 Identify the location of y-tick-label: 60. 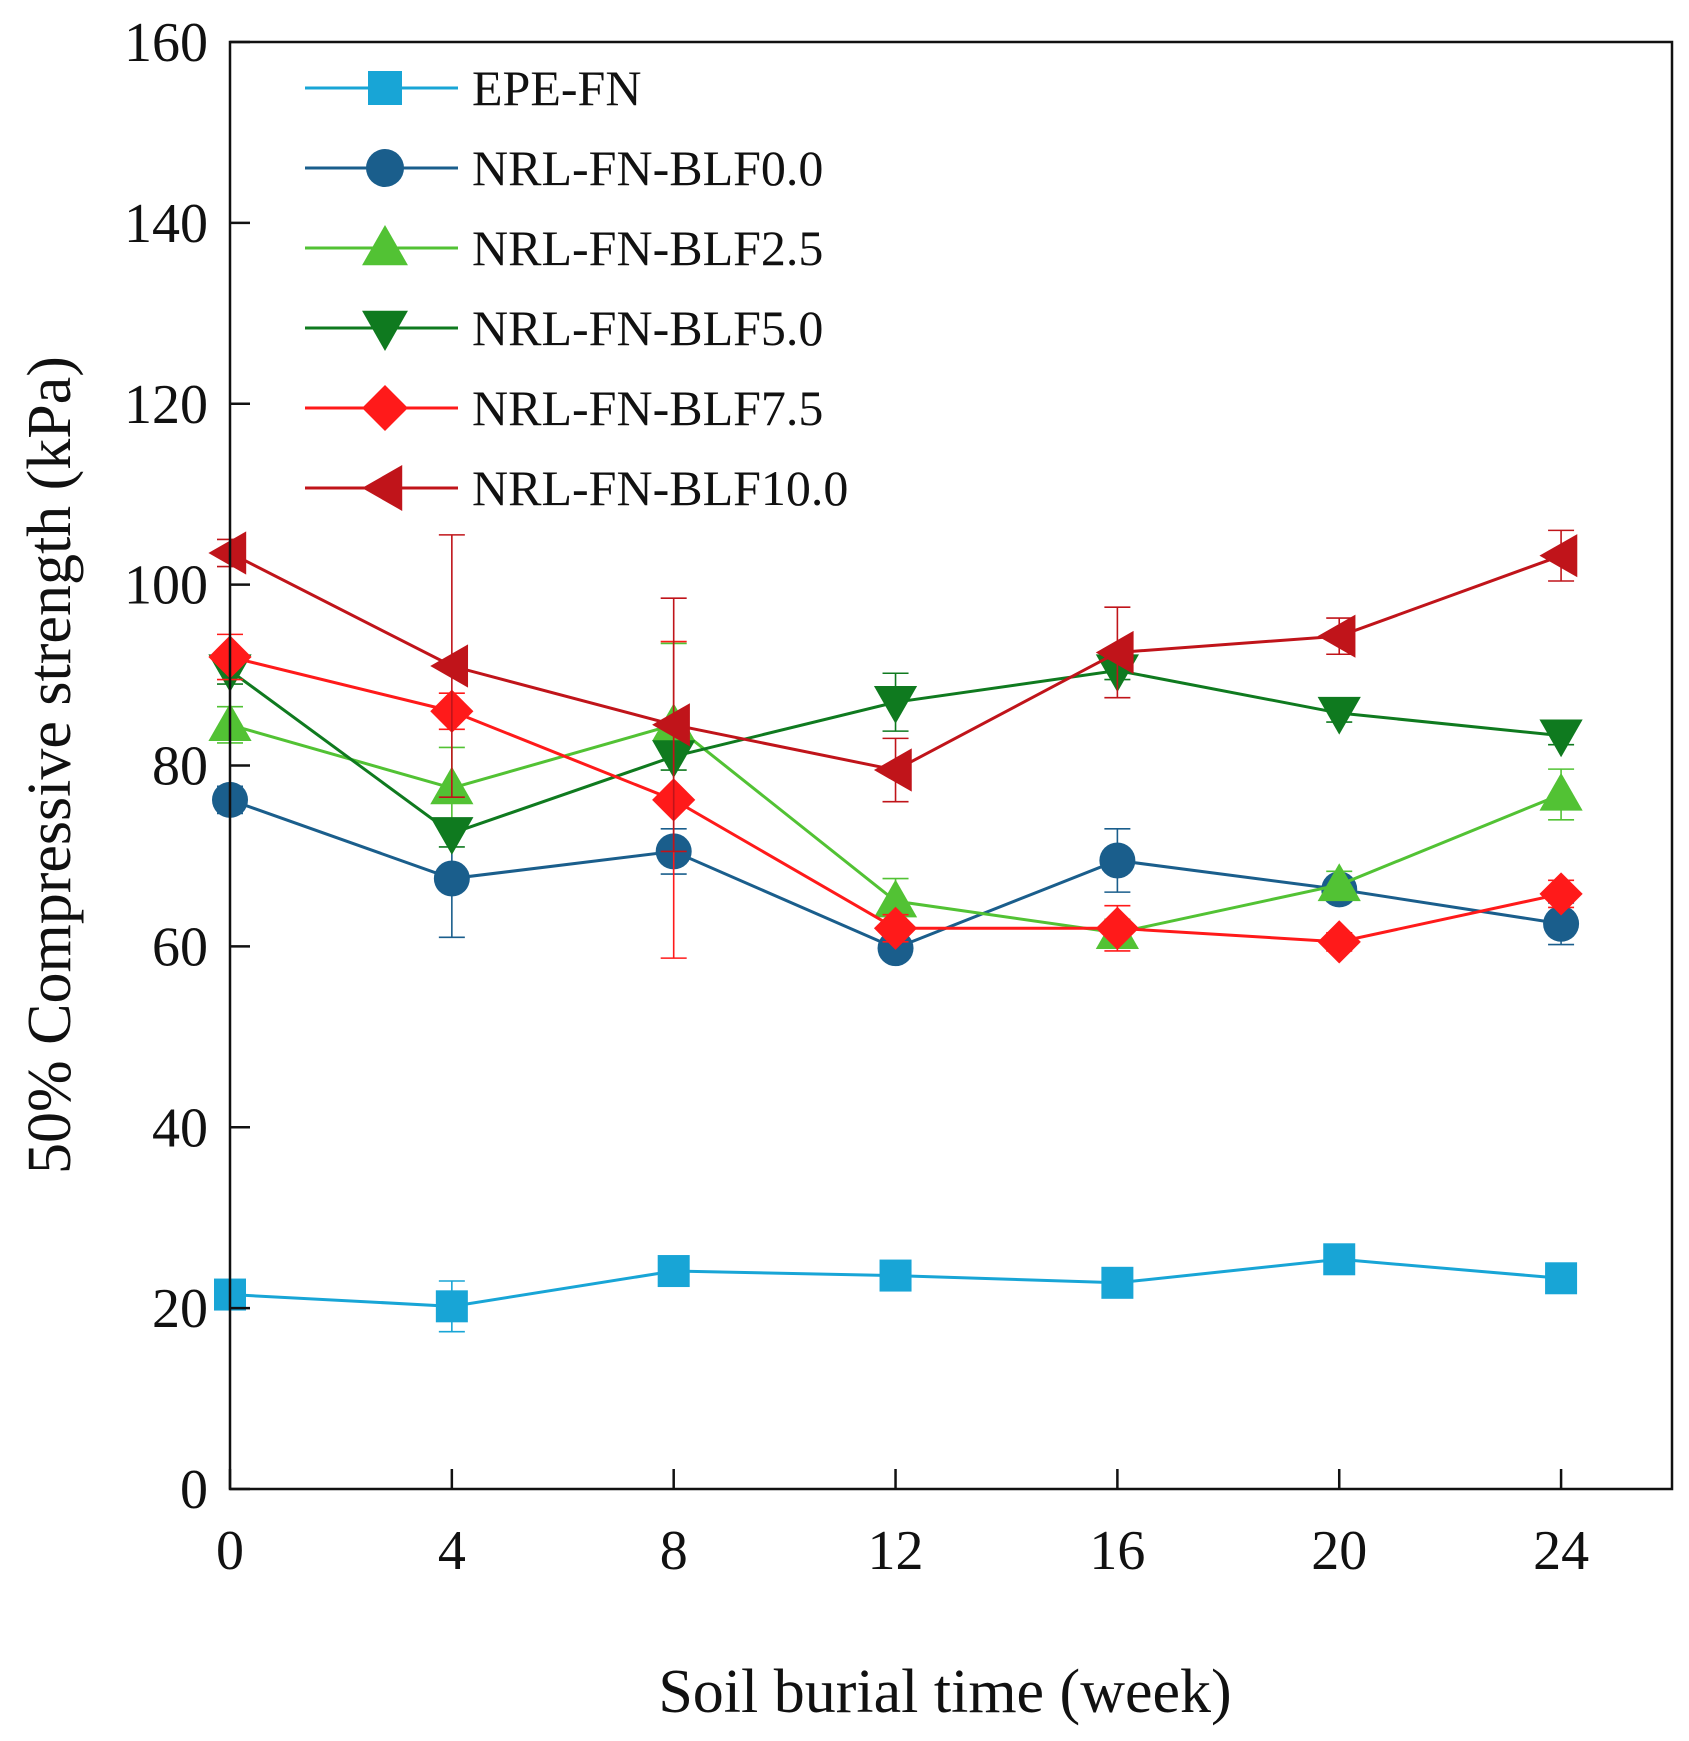
(180, 947).